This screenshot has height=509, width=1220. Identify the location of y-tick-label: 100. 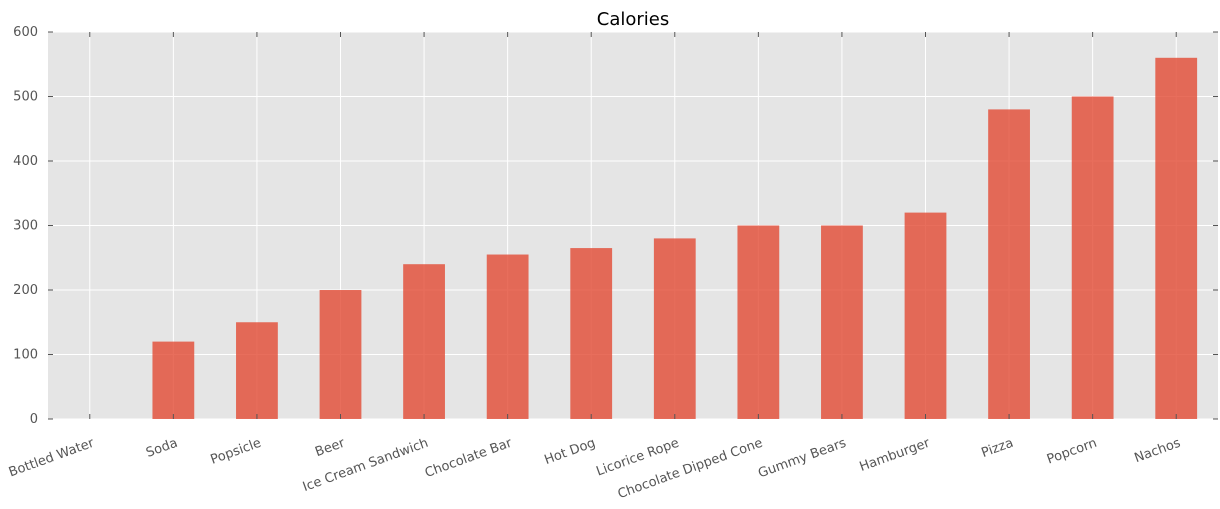
(25, 355).